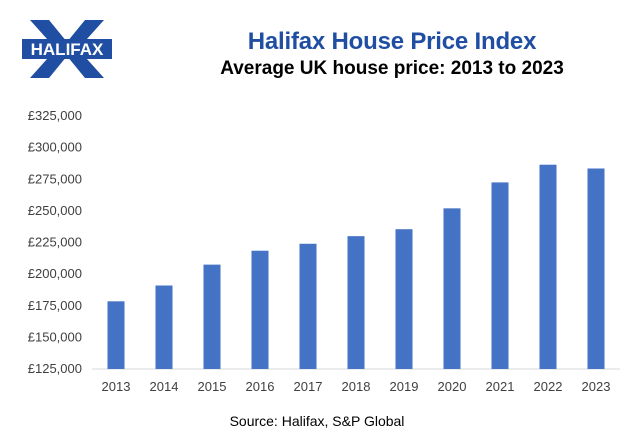 Image resolution: width=634 pixels, height=445 pixels. Describe the element at coordinates (55, 210) in the screenshot. I see `y-tick-label: £250,000` at that location.